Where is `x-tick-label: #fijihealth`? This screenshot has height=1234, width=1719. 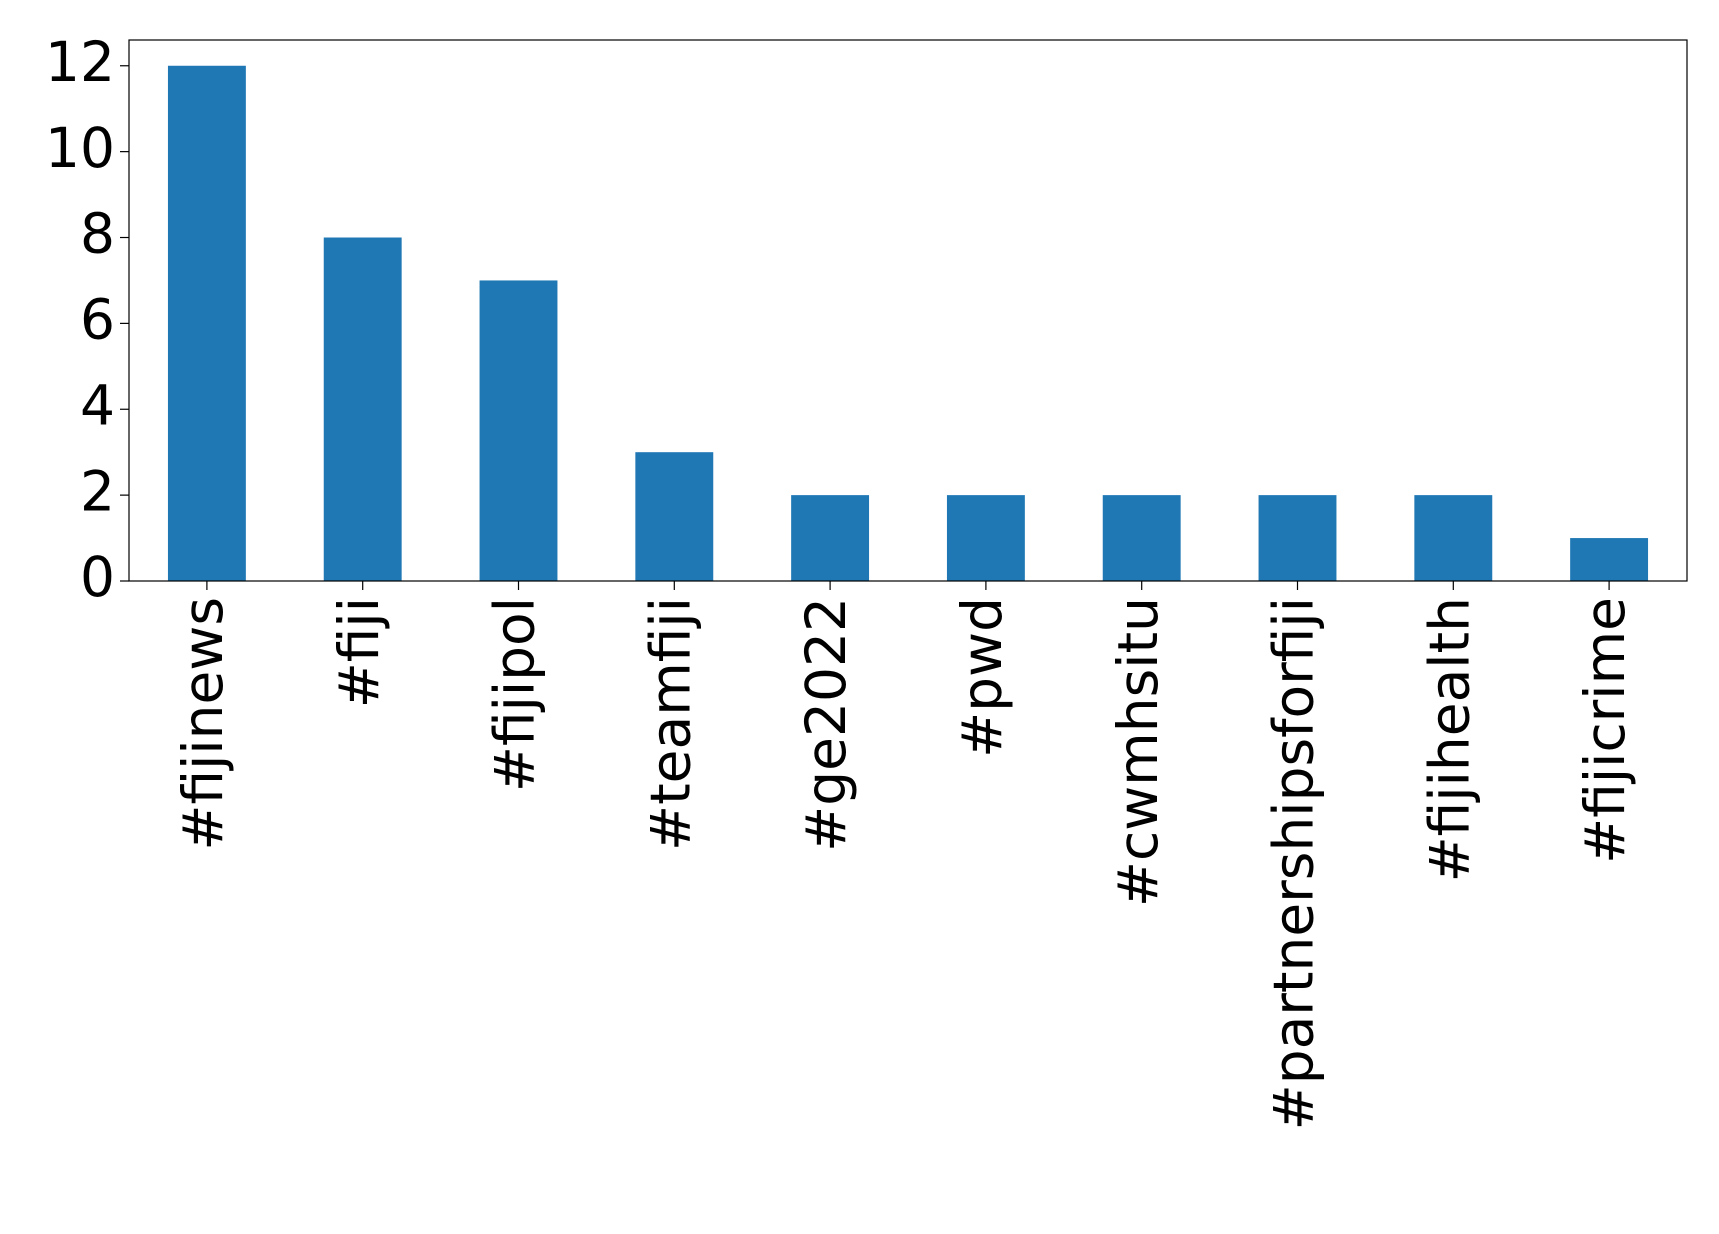 x-tick-label: #fijihealth is located at coordinates (1449, 739).